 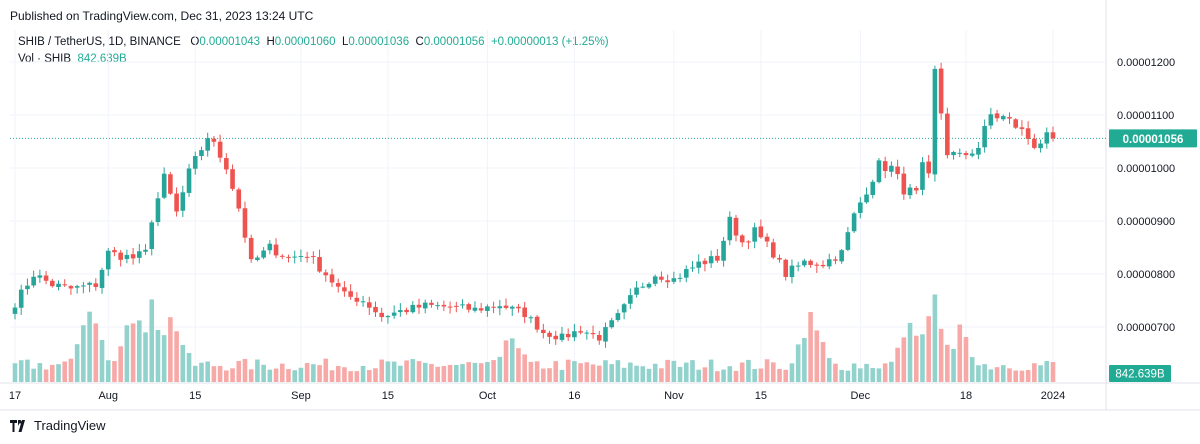 I want to click on tradingview-logo-icon, so click(x=17, y=425).